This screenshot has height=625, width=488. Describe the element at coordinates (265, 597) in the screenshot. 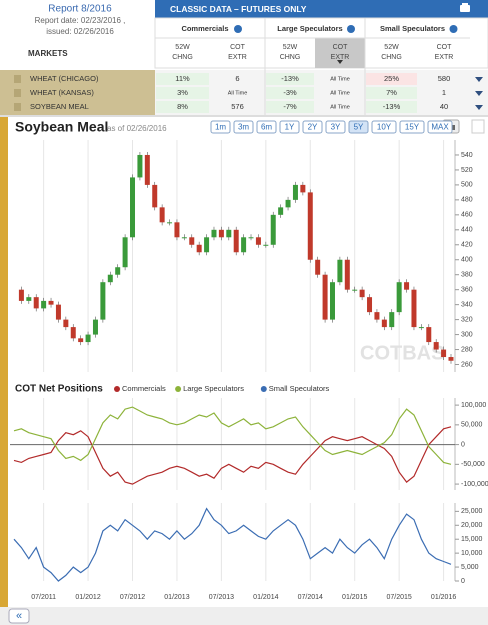

I see `x-tick-label: 01/2014` at that location.